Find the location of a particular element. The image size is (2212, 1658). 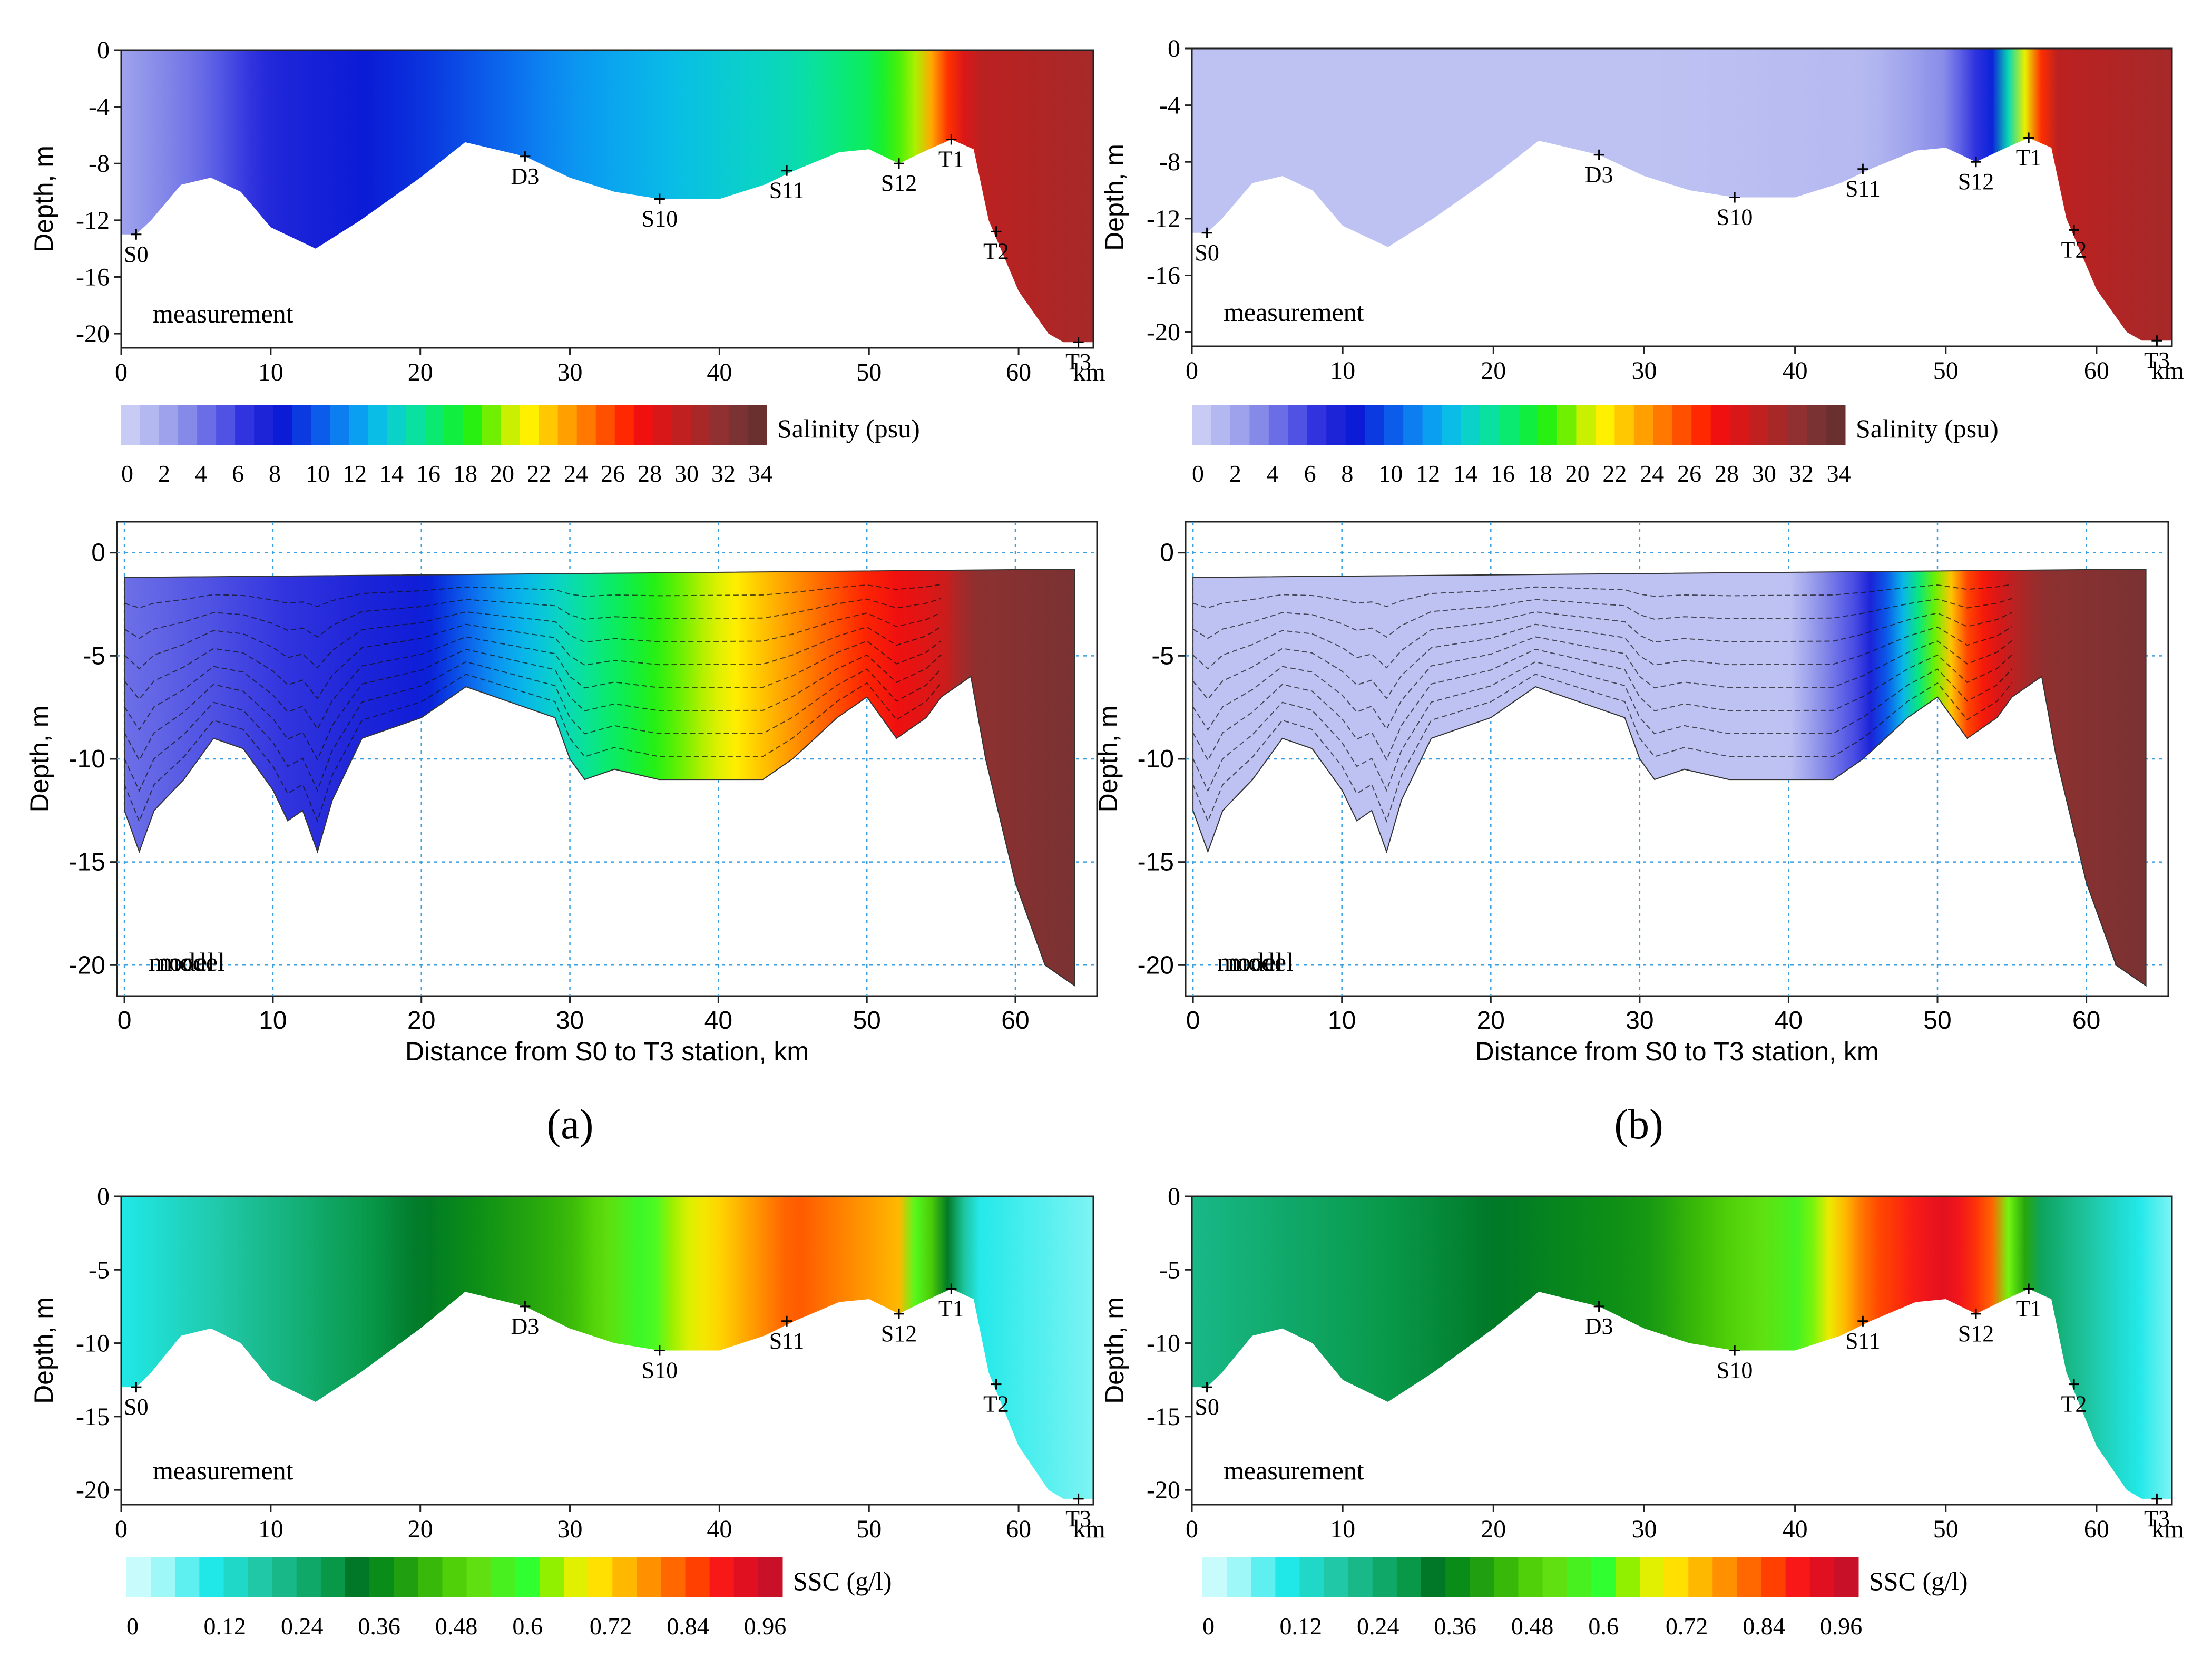

colorbar-tick-label: 0.12 is located at coordinates (1300, 1626).